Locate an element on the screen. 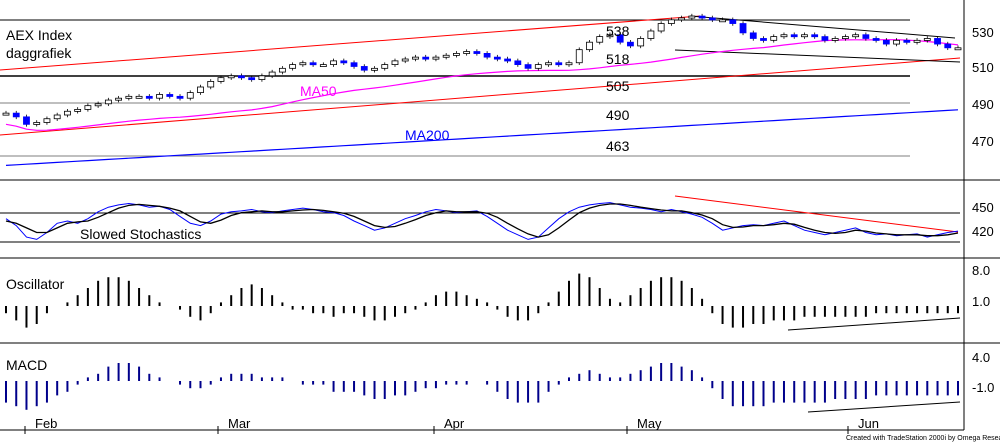 This screenshot has width=1000, height=442. y-tick-label: 470 is located at coordinates (983, 141).